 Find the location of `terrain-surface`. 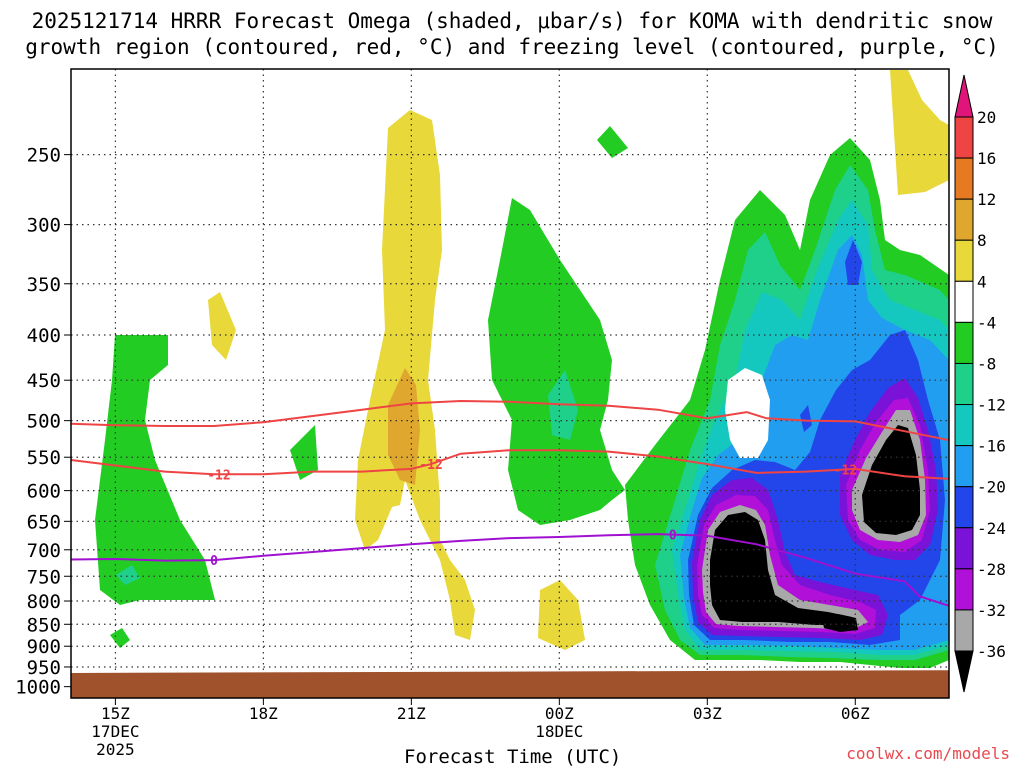

terrain-surface is located at coordinates (510, 684).